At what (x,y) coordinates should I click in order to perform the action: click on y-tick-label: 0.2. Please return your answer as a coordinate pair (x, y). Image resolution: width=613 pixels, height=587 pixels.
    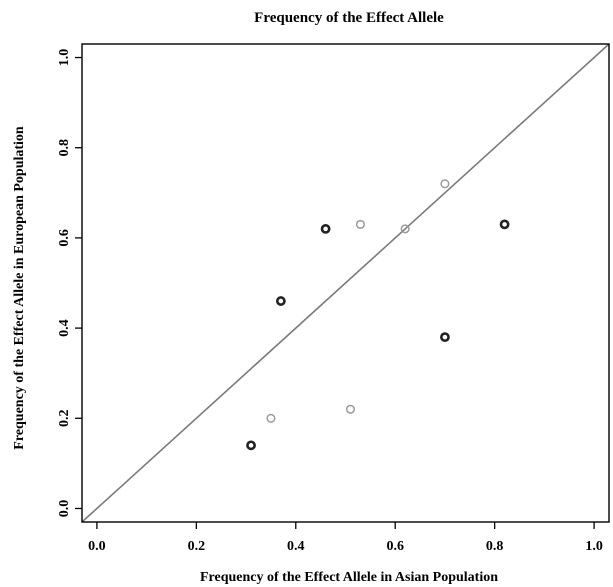
    Looking at the image, I should click on (64, 419).